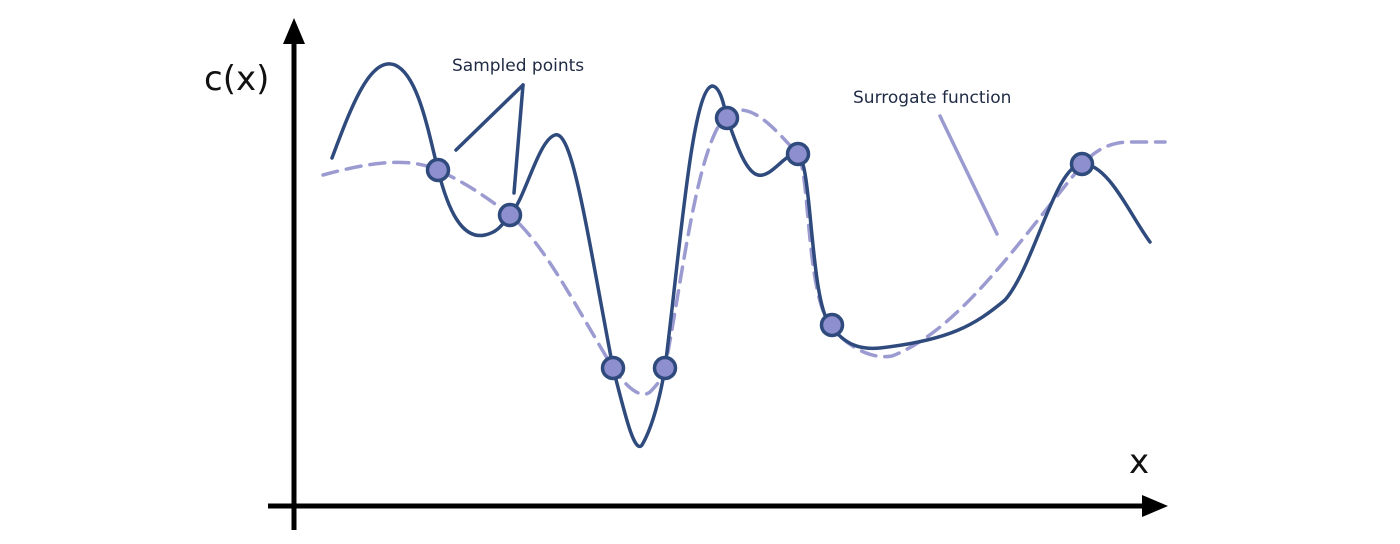 The width and height of the screenshot is (1400, 544). I want to click on sampled-points-pointers, so click(489, 139).